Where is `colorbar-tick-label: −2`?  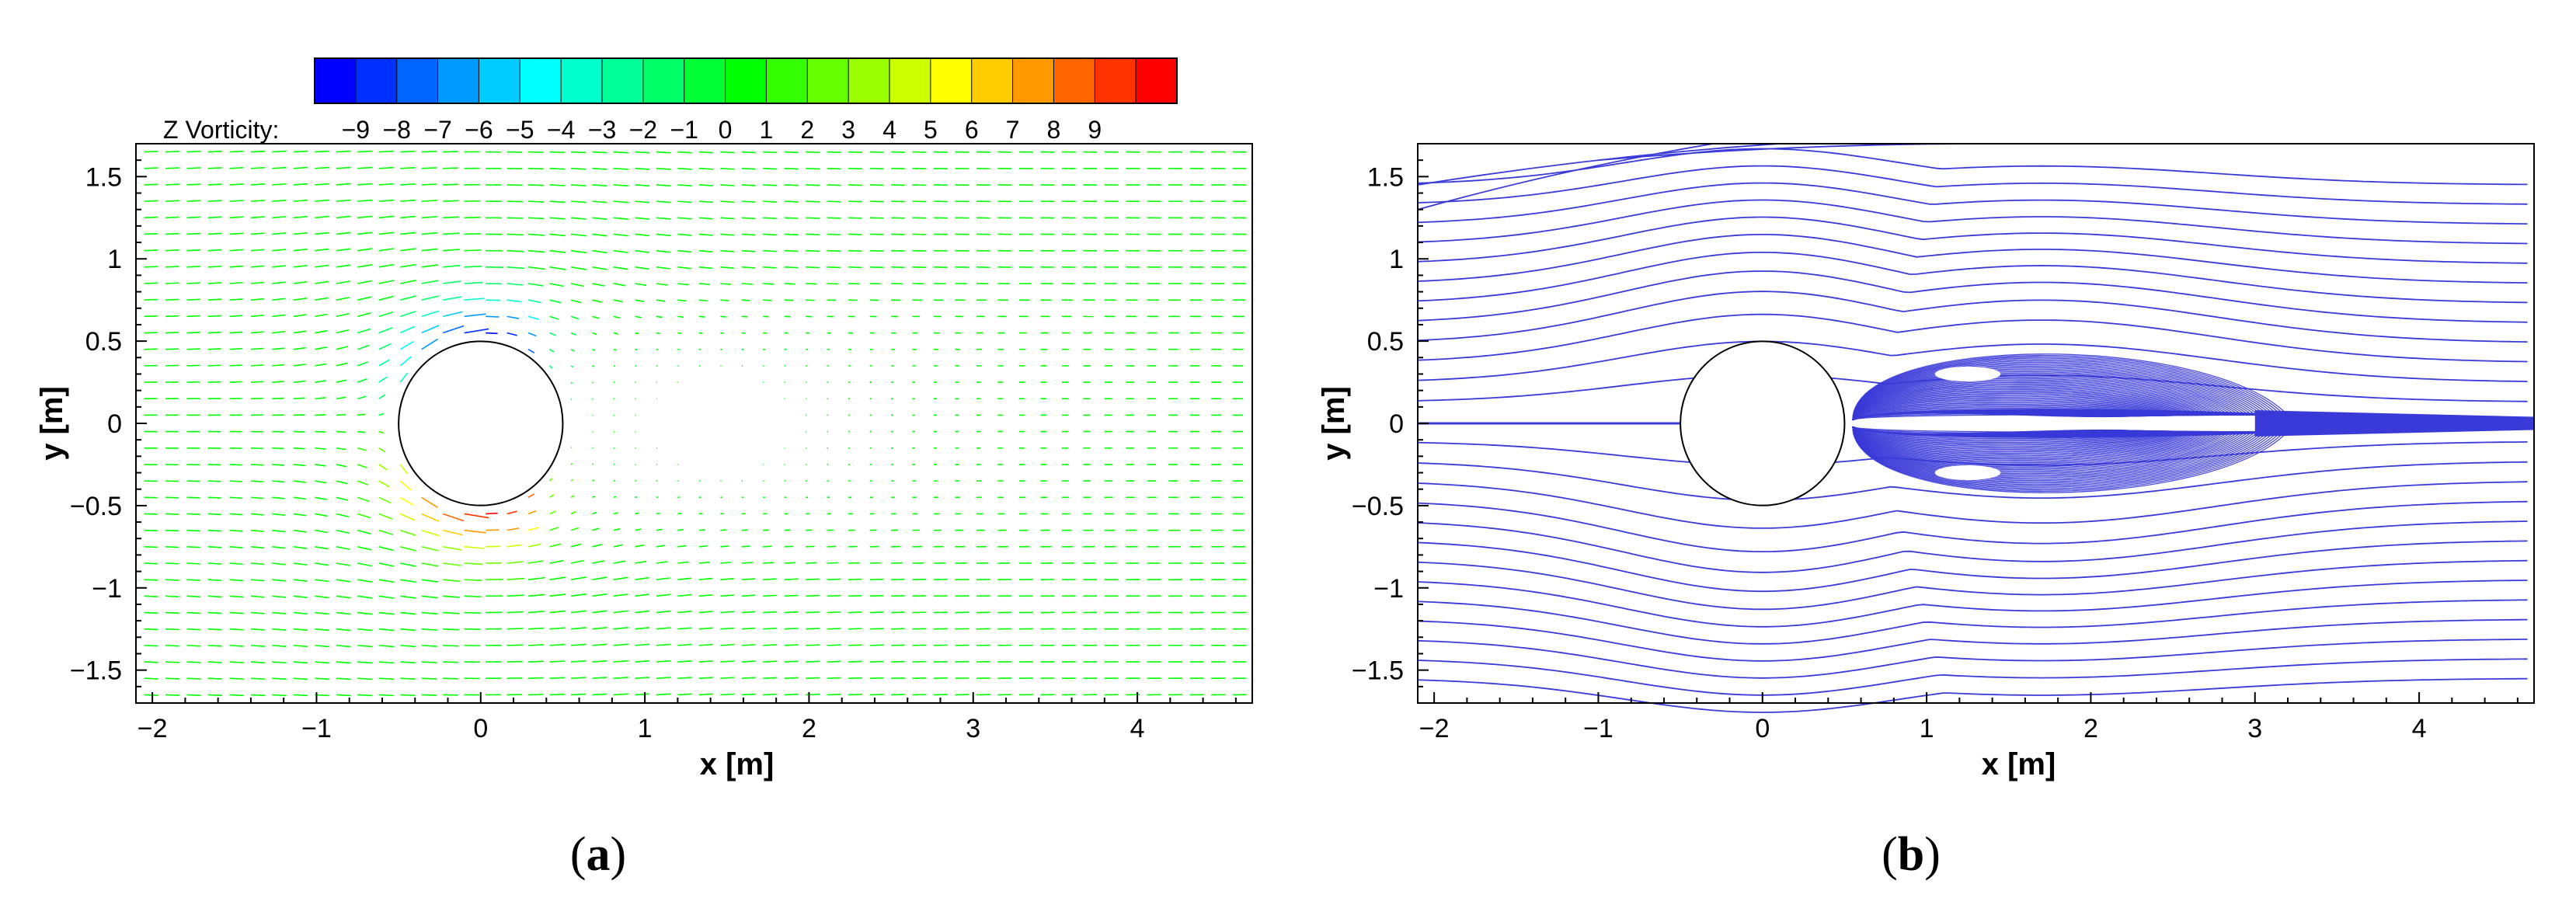
colorbar-tick-label: −2 is located at coordinates (643, 130).